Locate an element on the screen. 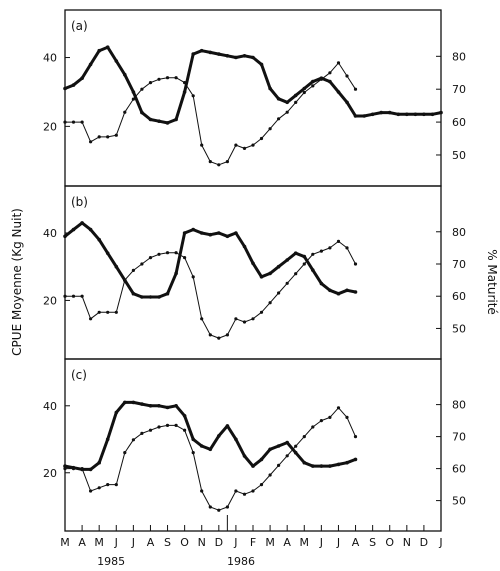 Image resolution: width=500 pixels, height=571 pixels. left-axis-label: CPUE Moyenne (Kg Nuit) is located at coordinates (17, 282).